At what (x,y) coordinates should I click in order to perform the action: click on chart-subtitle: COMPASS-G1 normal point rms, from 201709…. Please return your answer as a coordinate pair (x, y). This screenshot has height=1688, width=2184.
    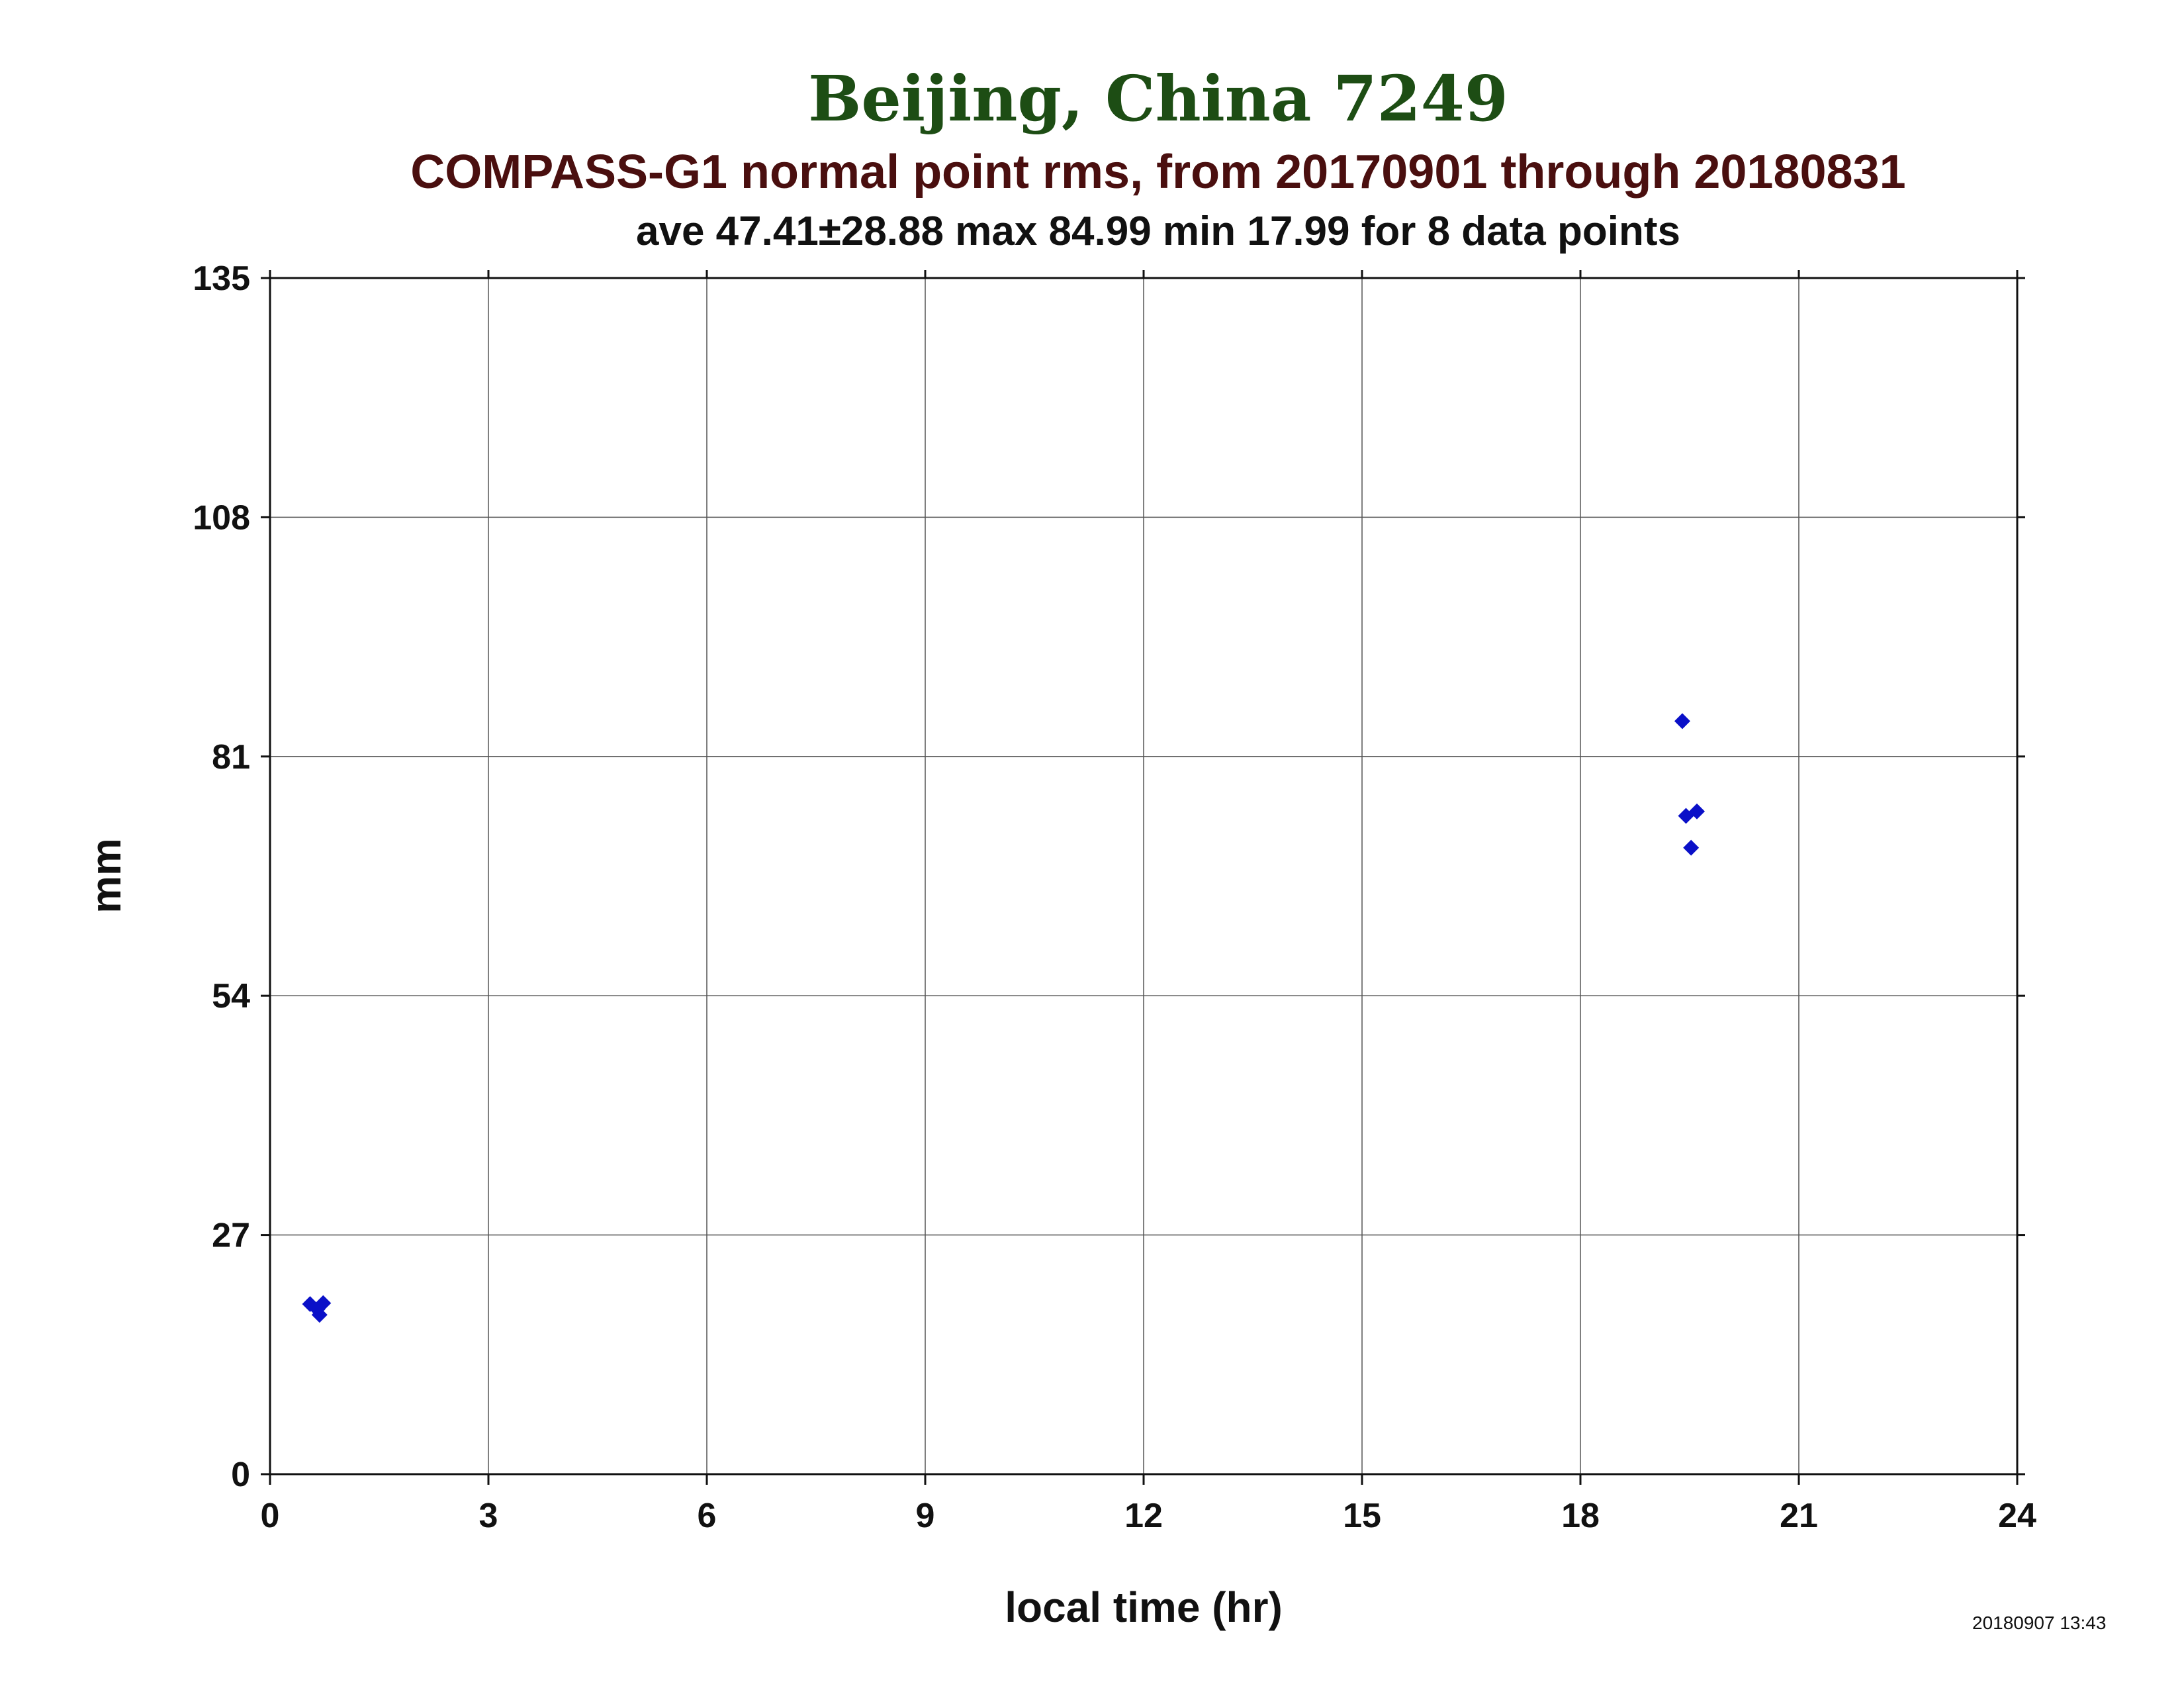
    Looking at the image, I should click on (1158, 173).